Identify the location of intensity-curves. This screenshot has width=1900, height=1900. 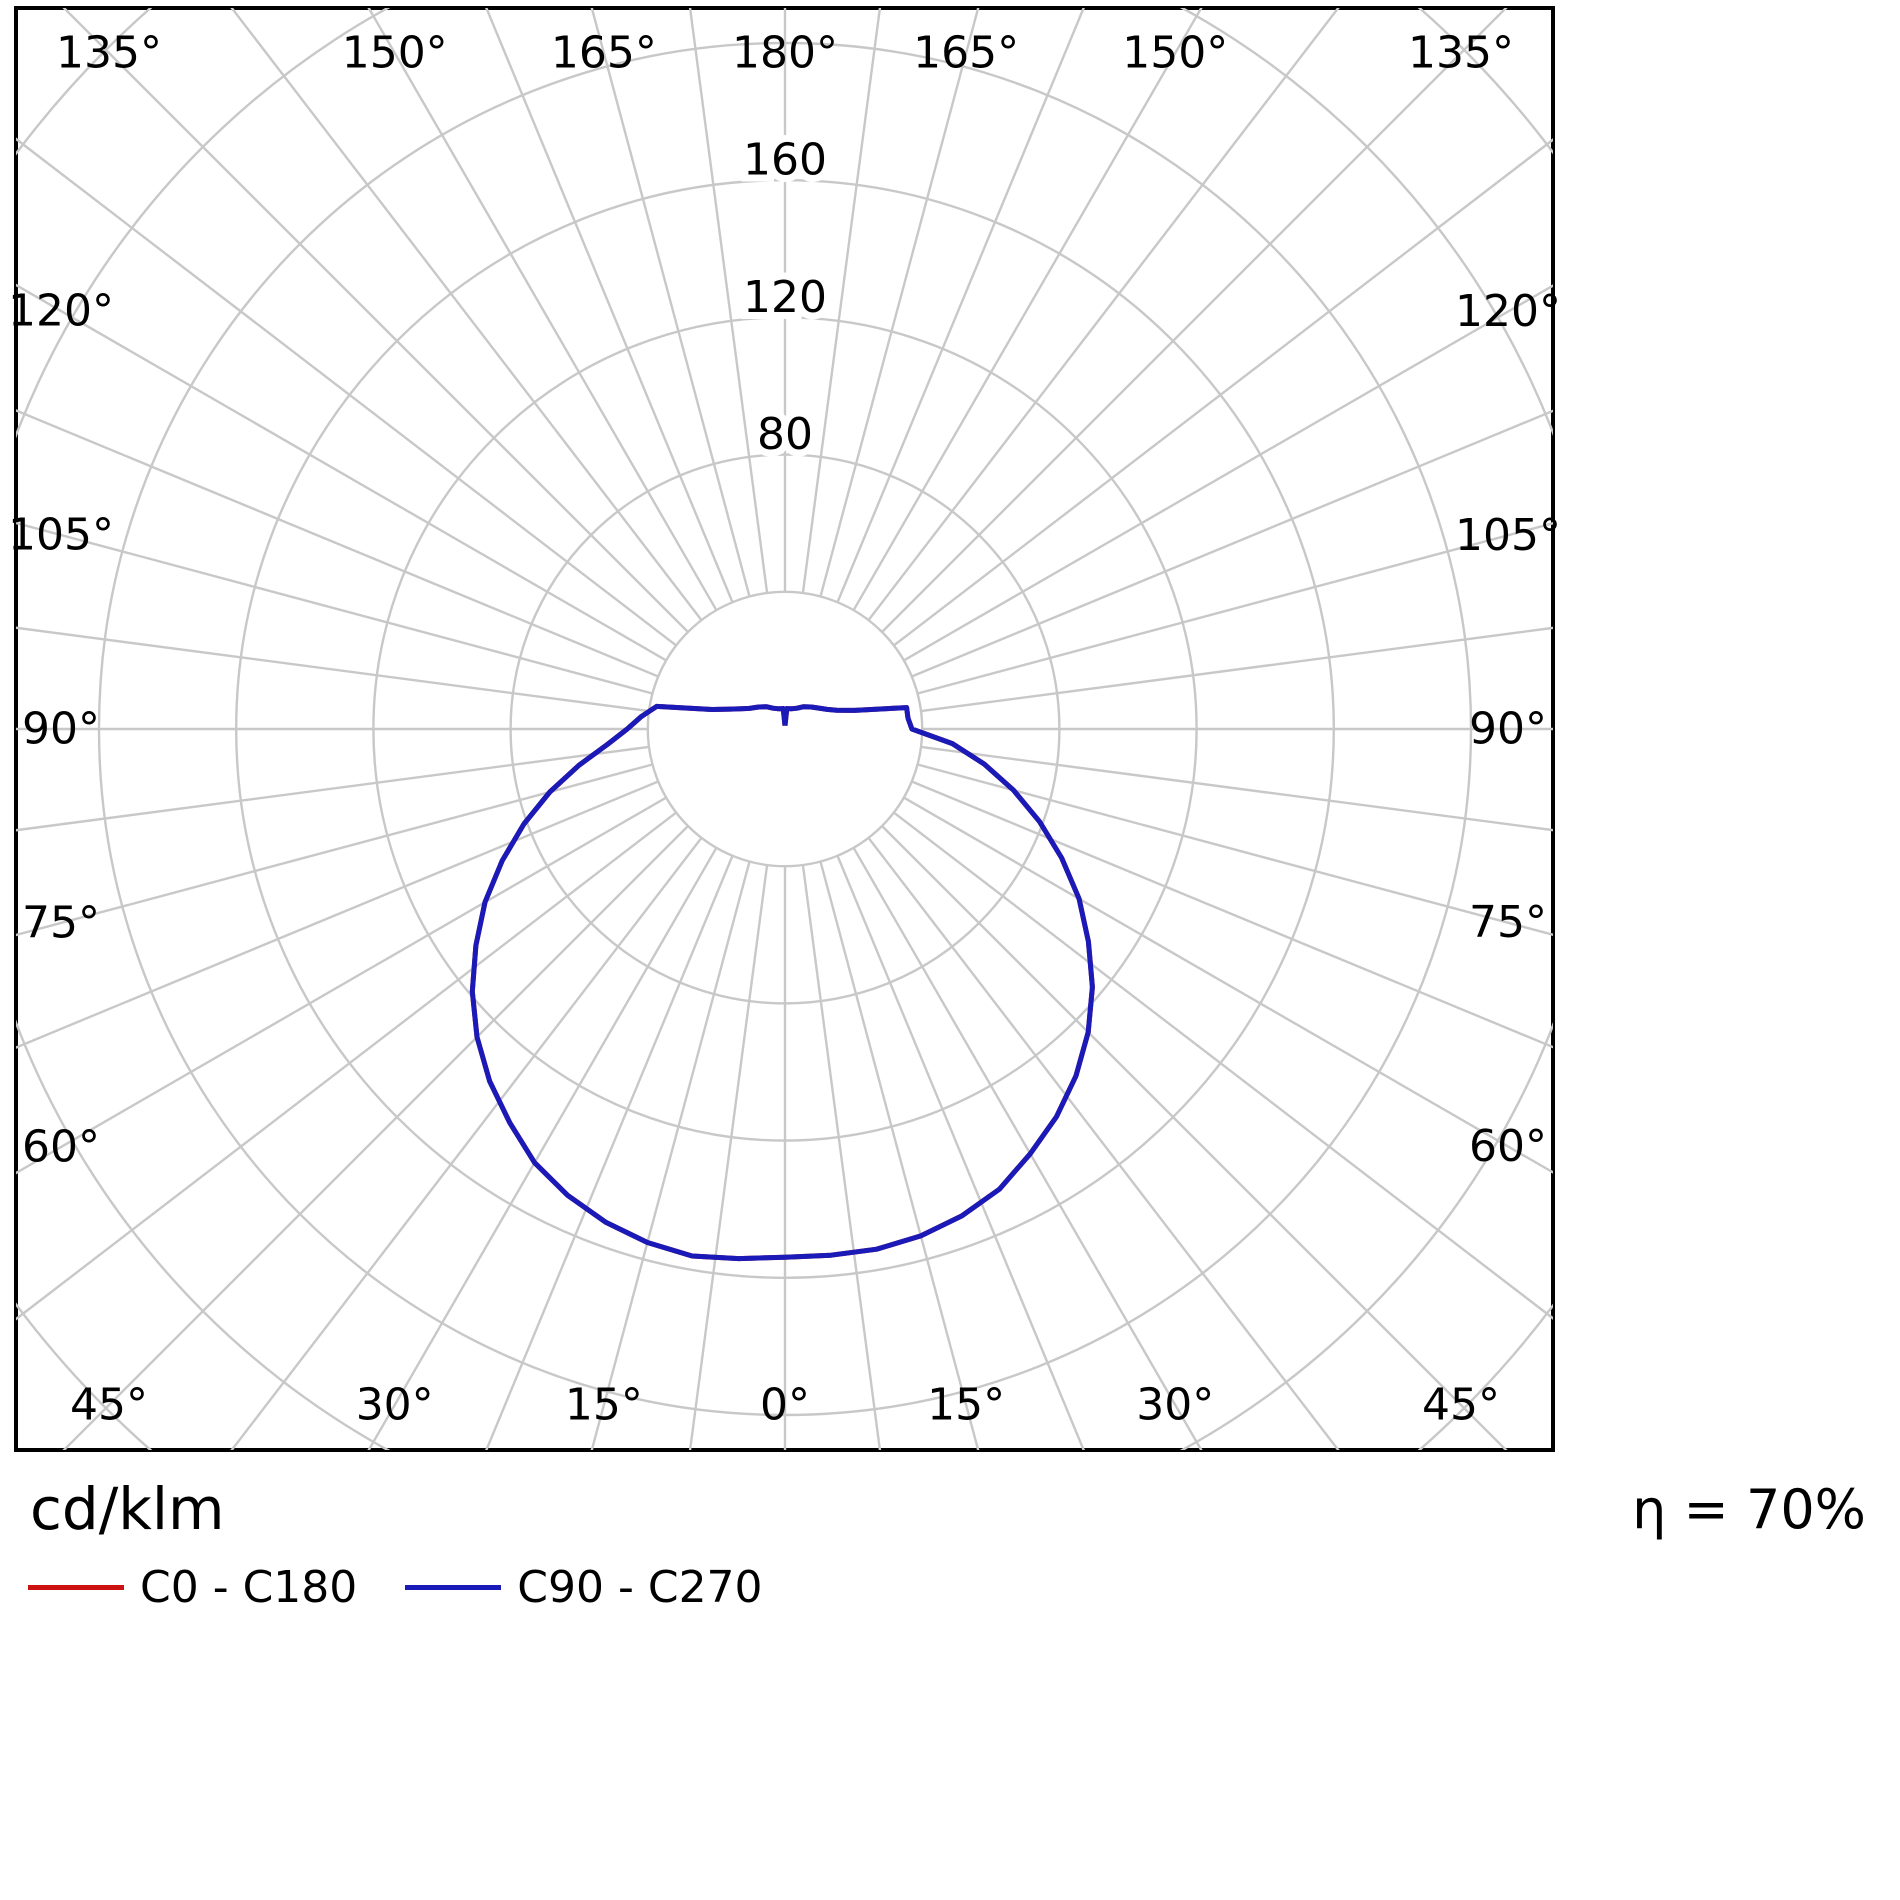
(782, 982).